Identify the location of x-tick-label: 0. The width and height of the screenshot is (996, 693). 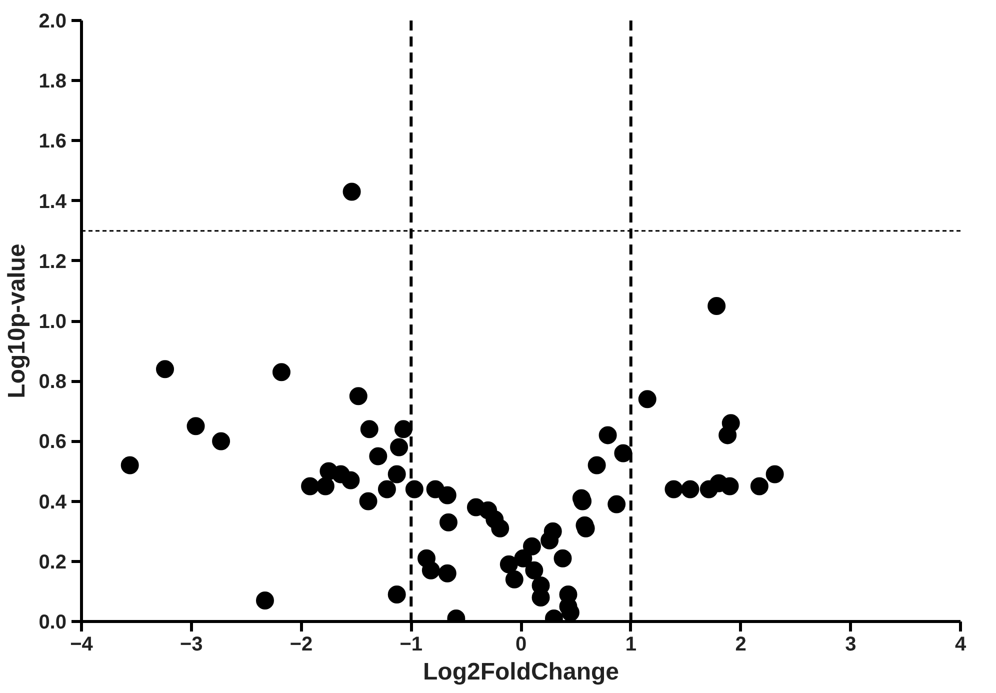
(521, 645).